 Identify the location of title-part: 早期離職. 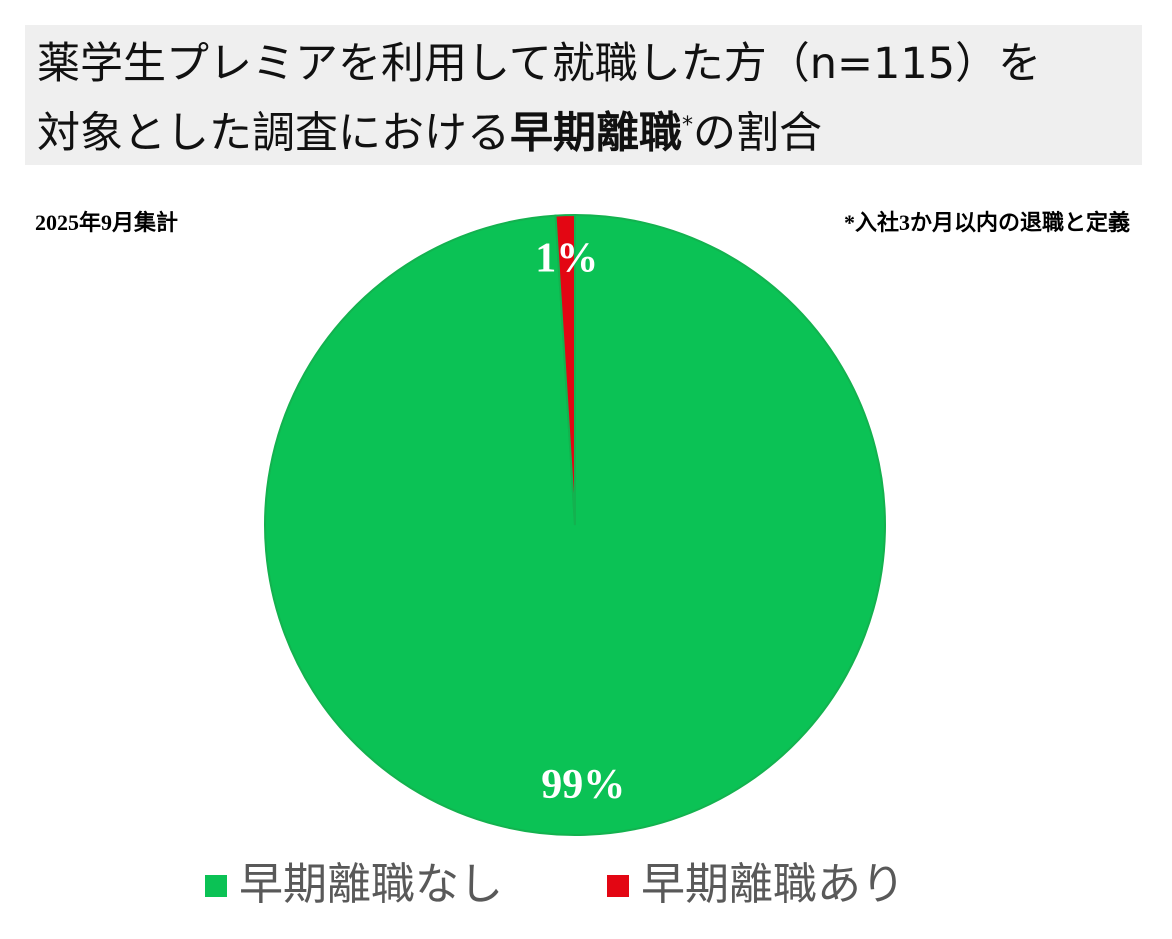
(596, 133).